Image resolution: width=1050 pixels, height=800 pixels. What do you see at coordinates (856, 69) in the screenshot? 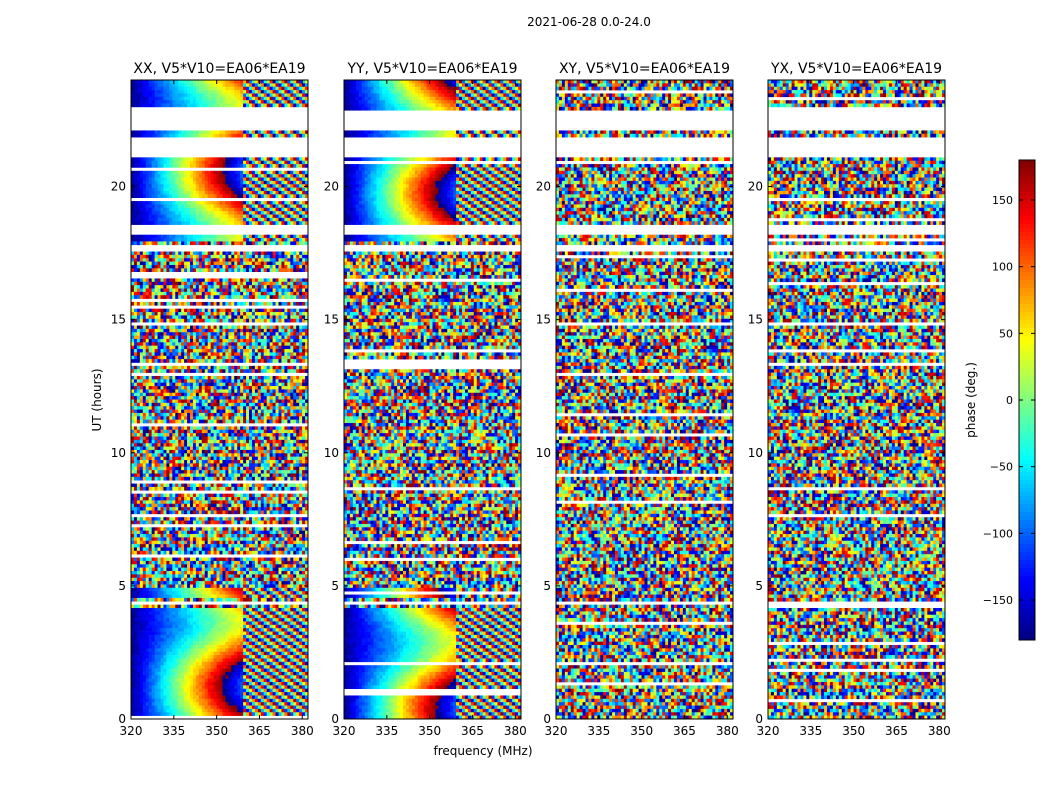
I see `panel-title: YX, V5*V10=EA06*EA19` at bounding box center [856, 69].